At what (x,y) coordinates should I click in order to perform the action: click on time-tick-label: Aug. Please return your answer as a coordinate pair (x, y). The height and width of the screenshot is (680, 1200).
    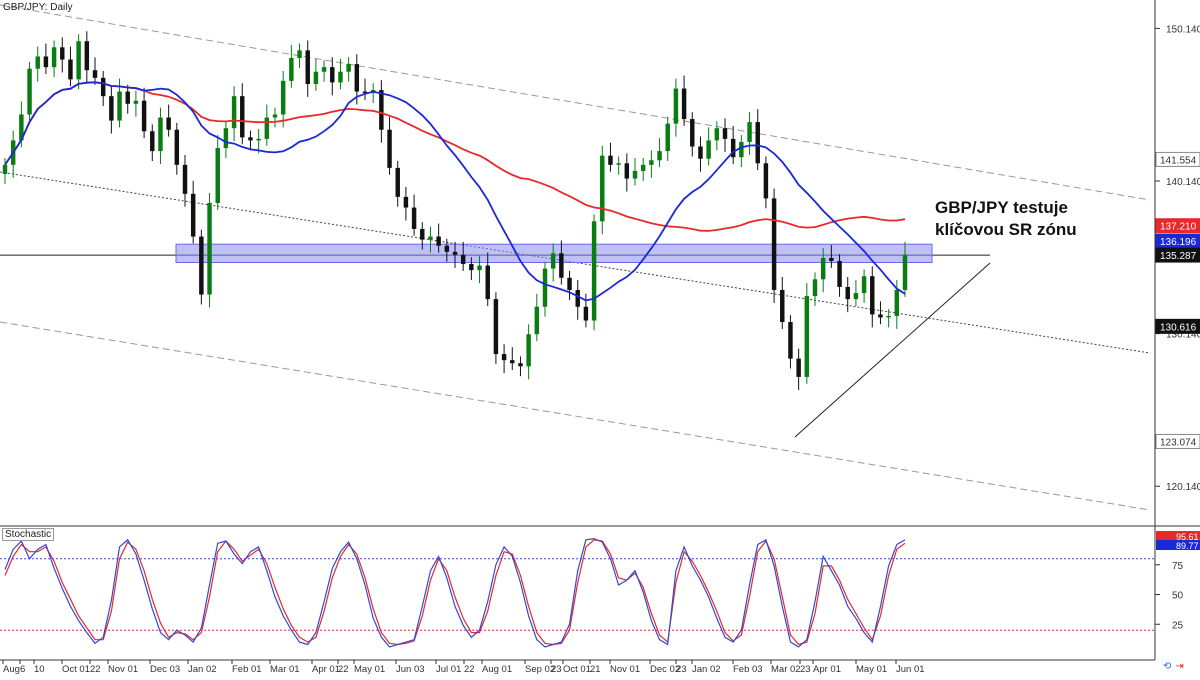
    Looking at the image, I should click on (11, 669).